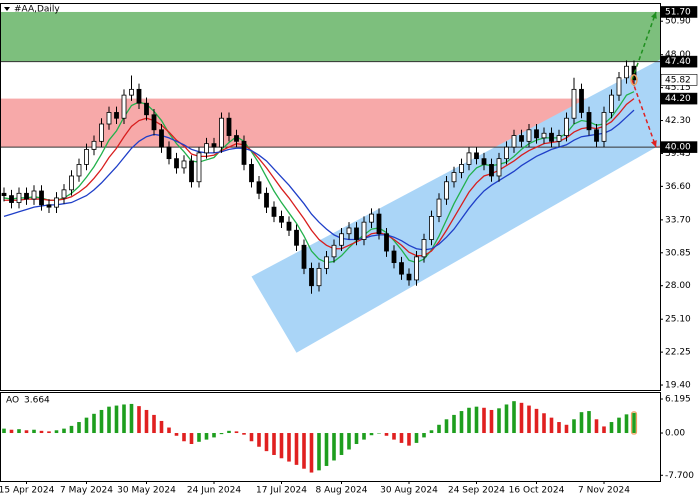 This screenshot has height=500, width=700. Describe the element at coordinates (678, 12) in the screenshot. I see `level-label: 51.70` at that location.